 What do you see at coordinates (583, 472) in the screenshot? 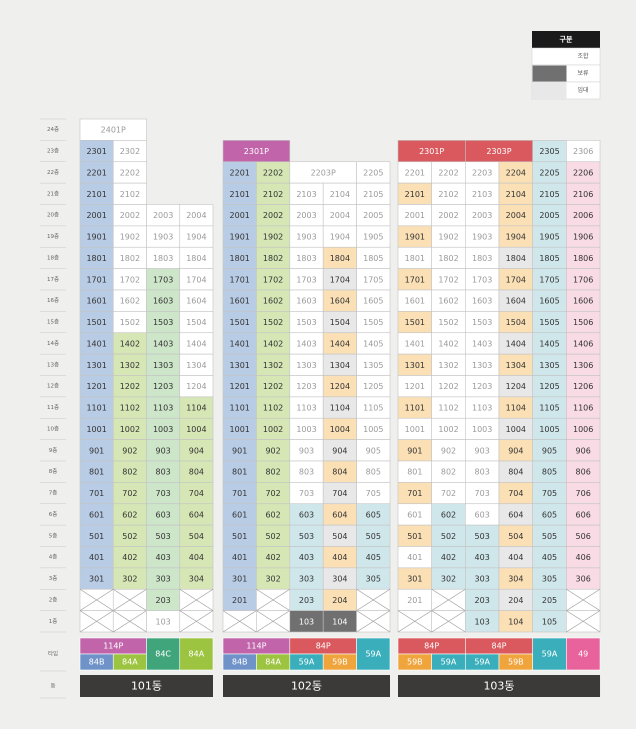
I see `unit-label: 806` at bounding box center [583, 472].